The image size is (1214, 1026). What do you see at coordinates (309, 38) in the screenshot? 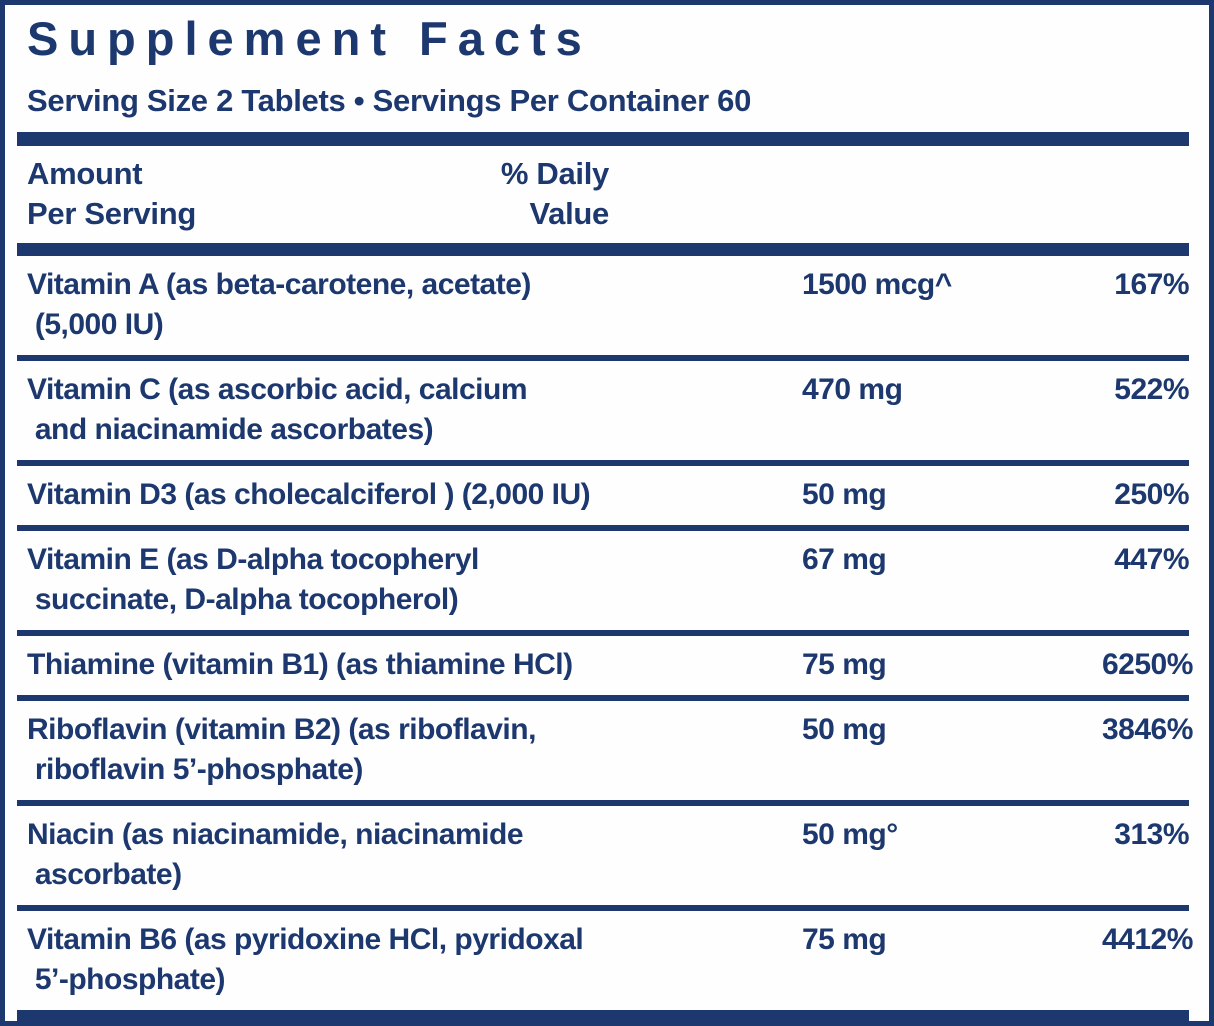
I see `panel-title: Supplement Facts` at bounding box center [309, 38].